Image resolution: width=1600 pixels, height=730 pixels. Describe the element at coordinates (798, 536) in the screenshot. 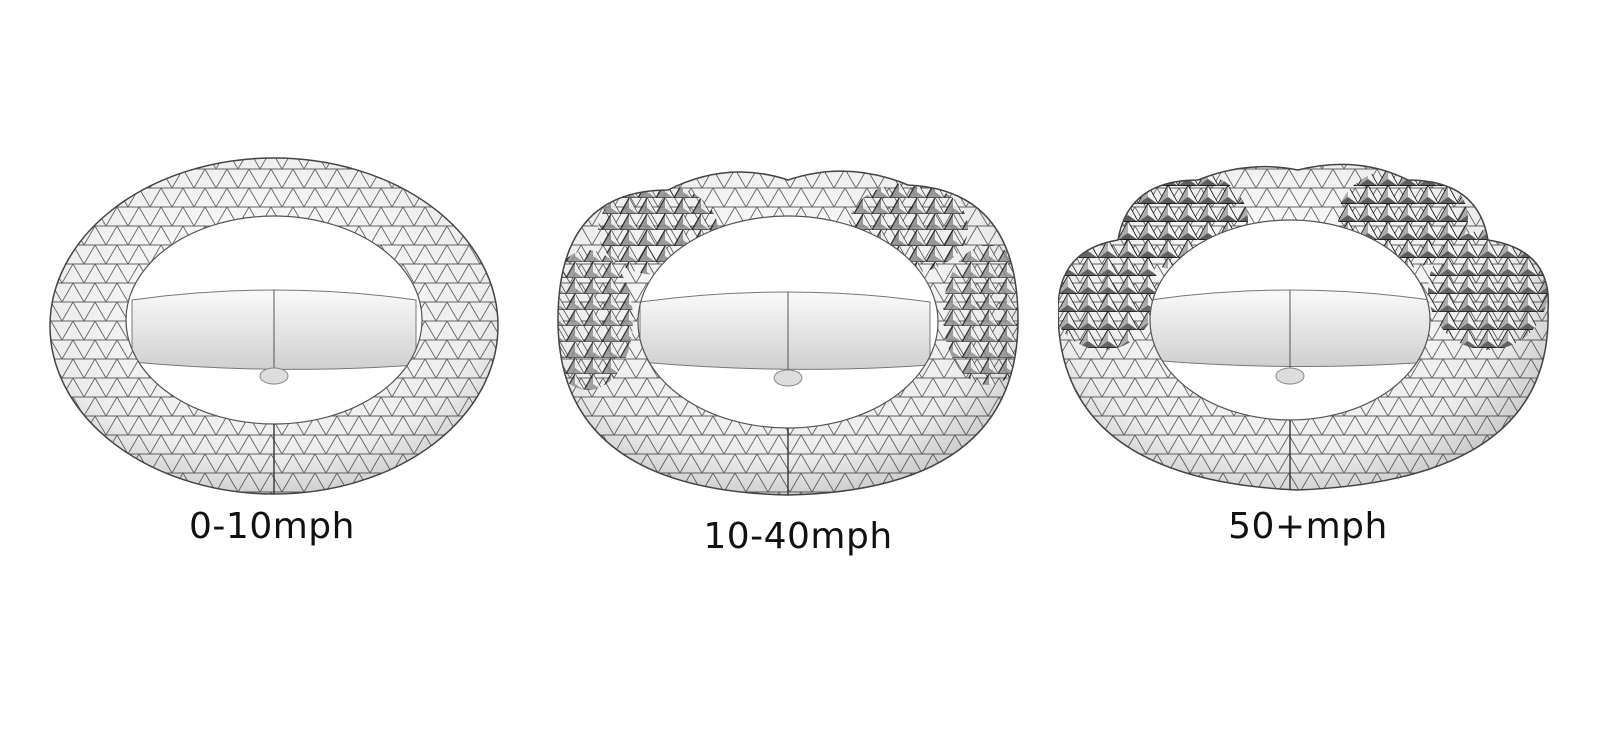

I see `speed-label: 10-40mph` at that location.